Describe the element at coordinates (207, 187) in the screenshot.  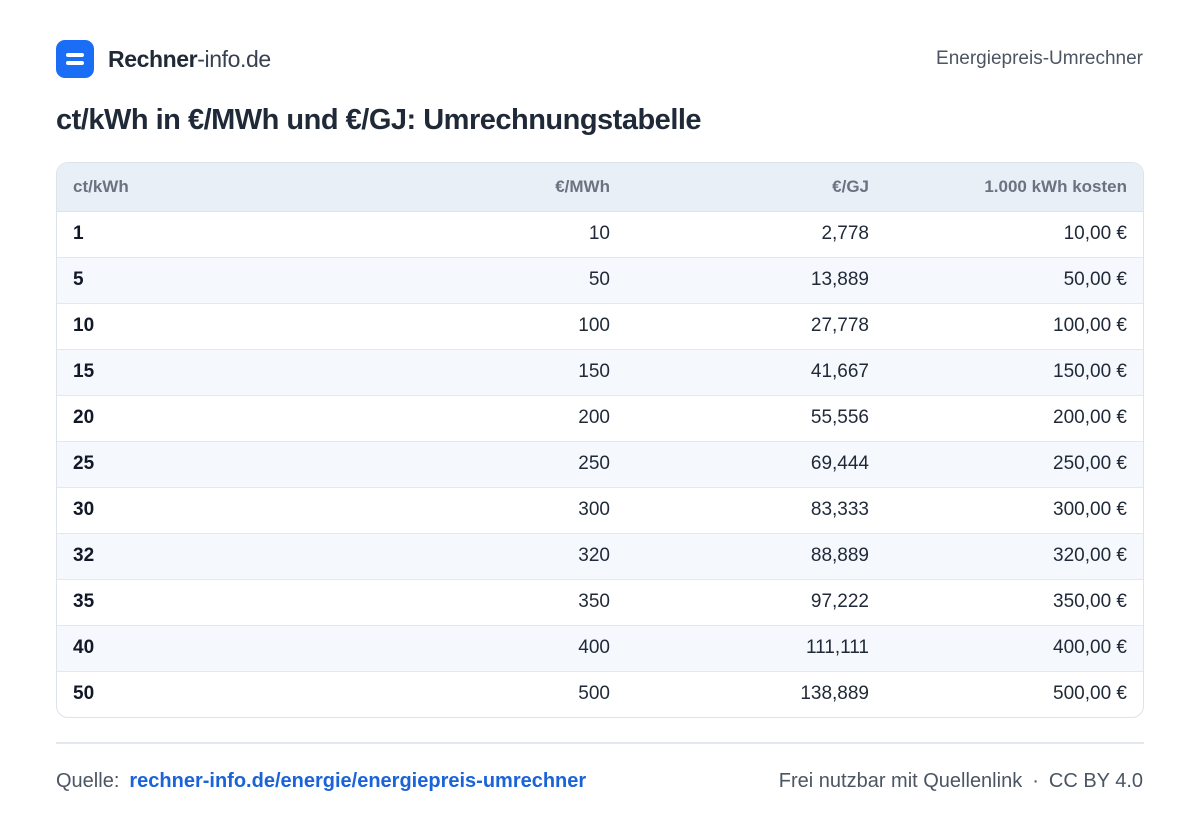
I see `column-header-ct-kwh: ct/kWh` at that location.